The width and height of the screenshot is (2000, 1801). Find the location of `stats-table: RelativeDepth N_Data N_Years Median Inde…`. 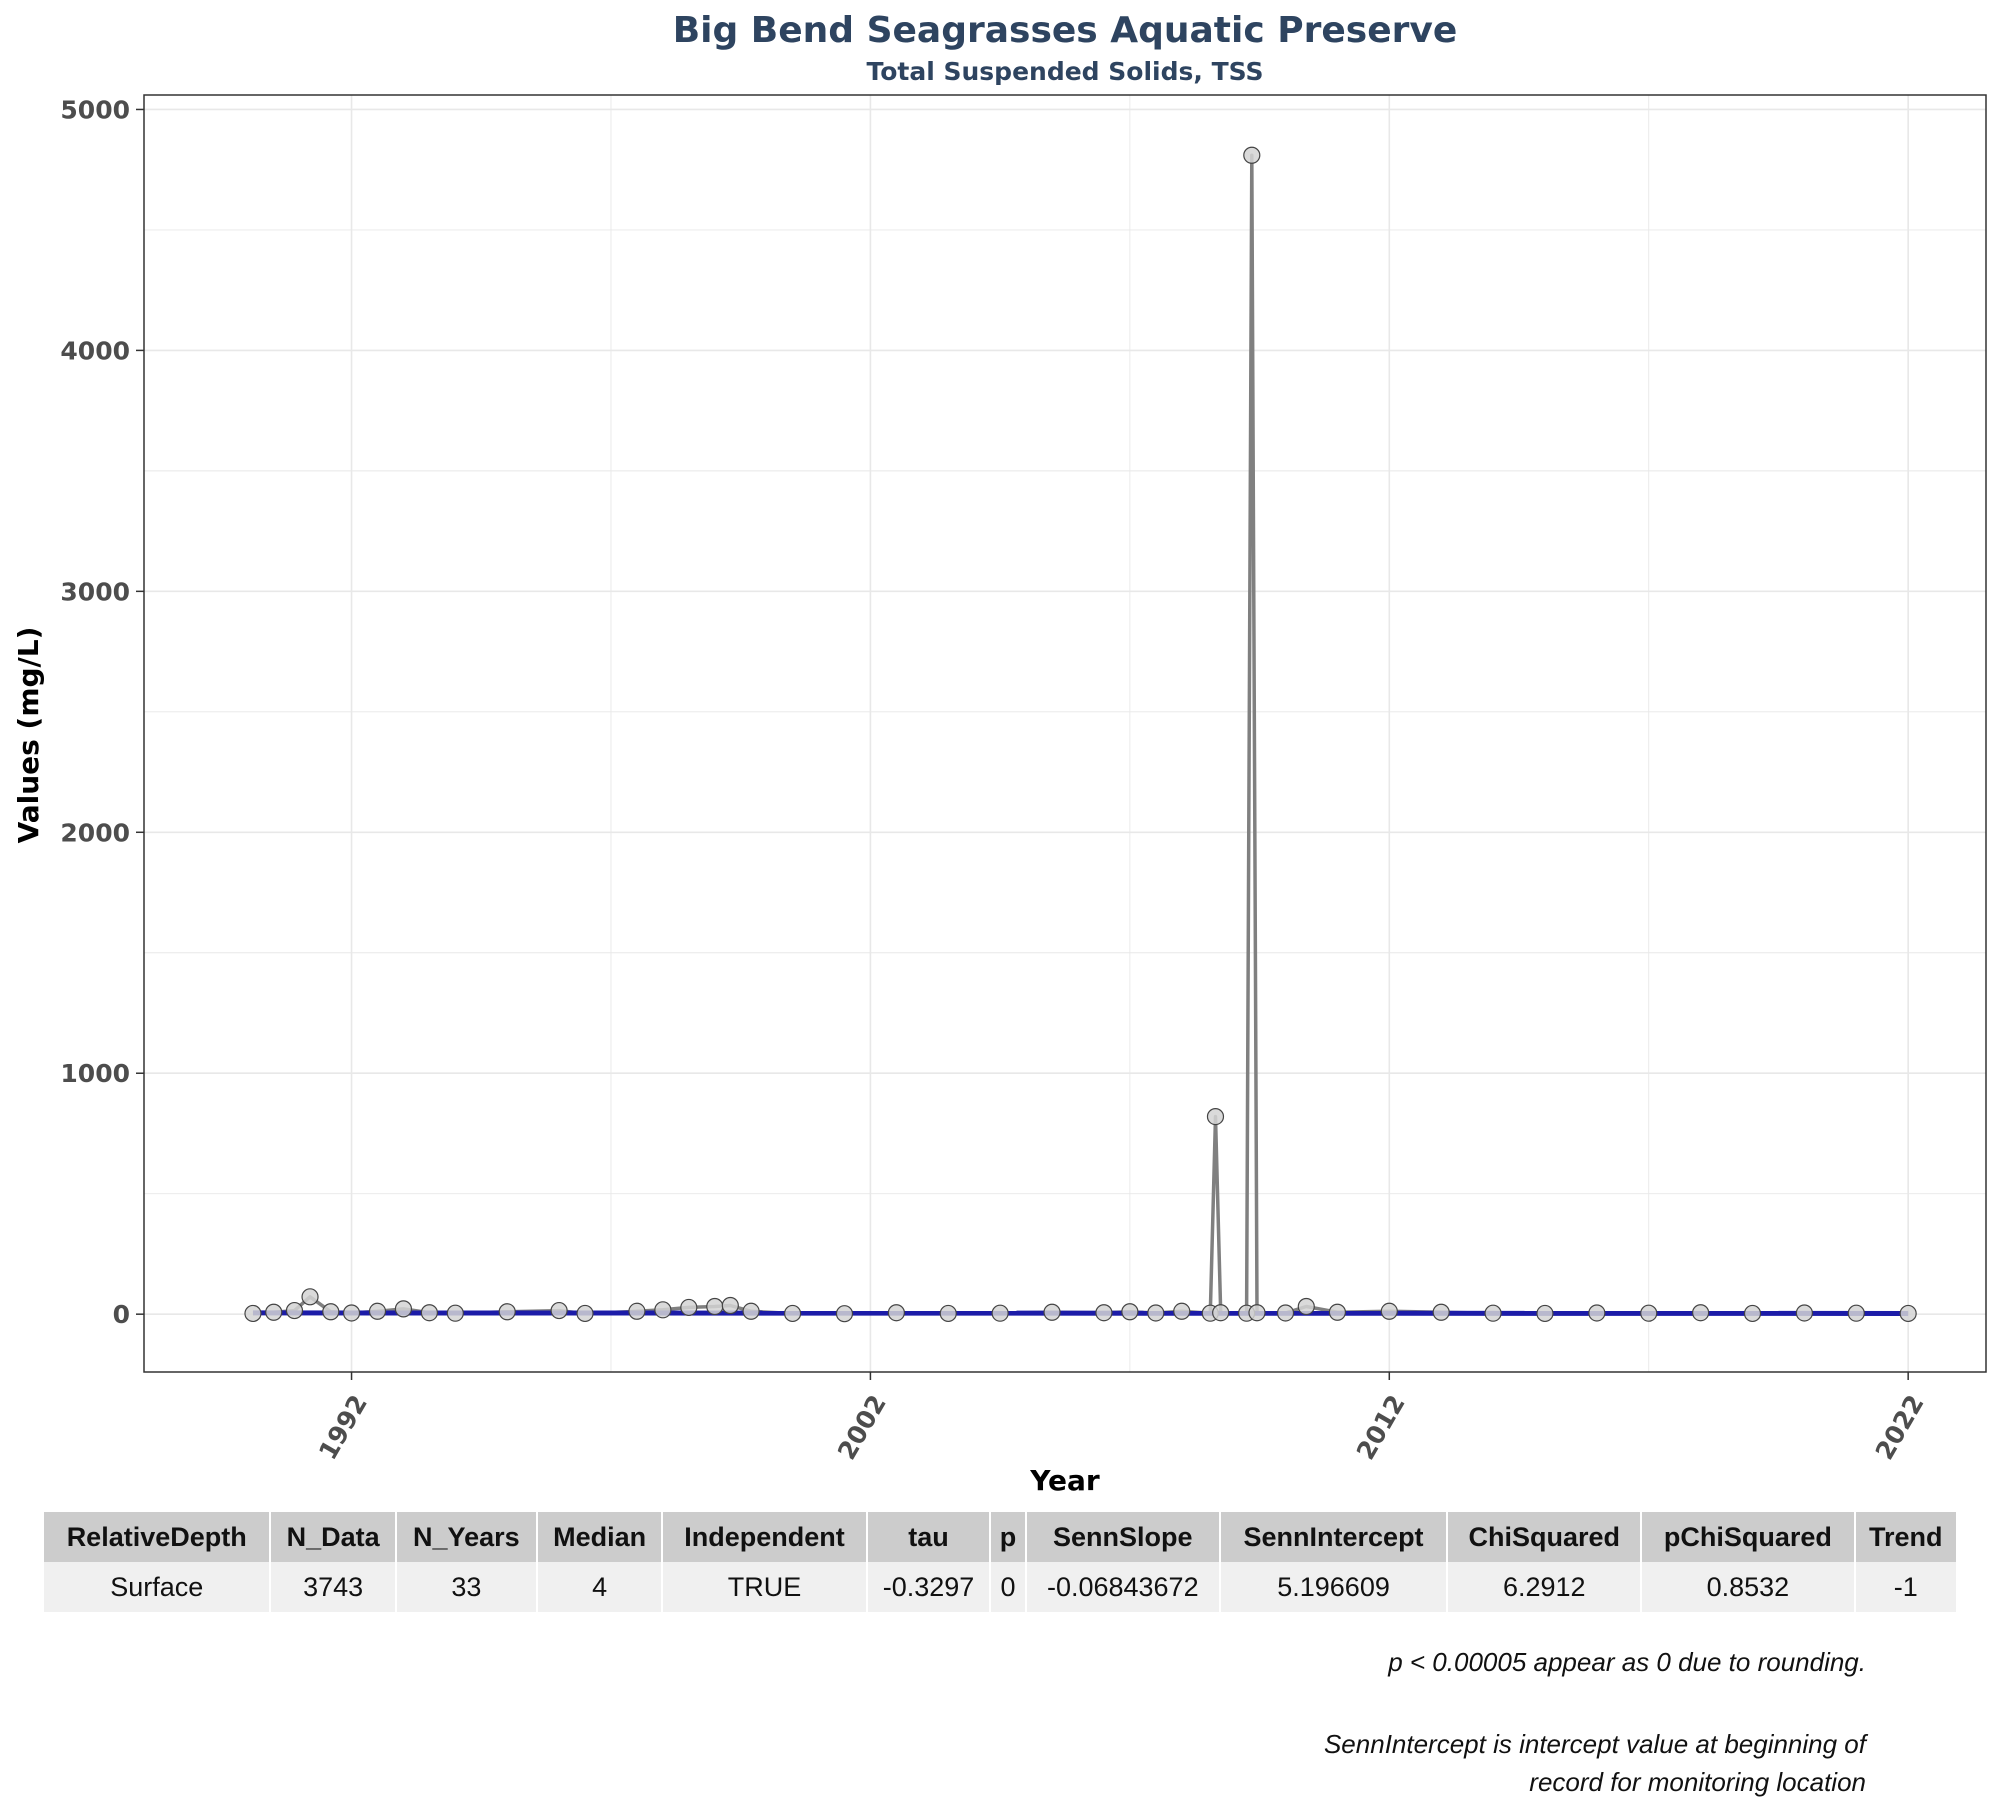

stats-table: RelativeDepth N_Data N_Years Median Inde… is located at coordinates (1000, 1562).